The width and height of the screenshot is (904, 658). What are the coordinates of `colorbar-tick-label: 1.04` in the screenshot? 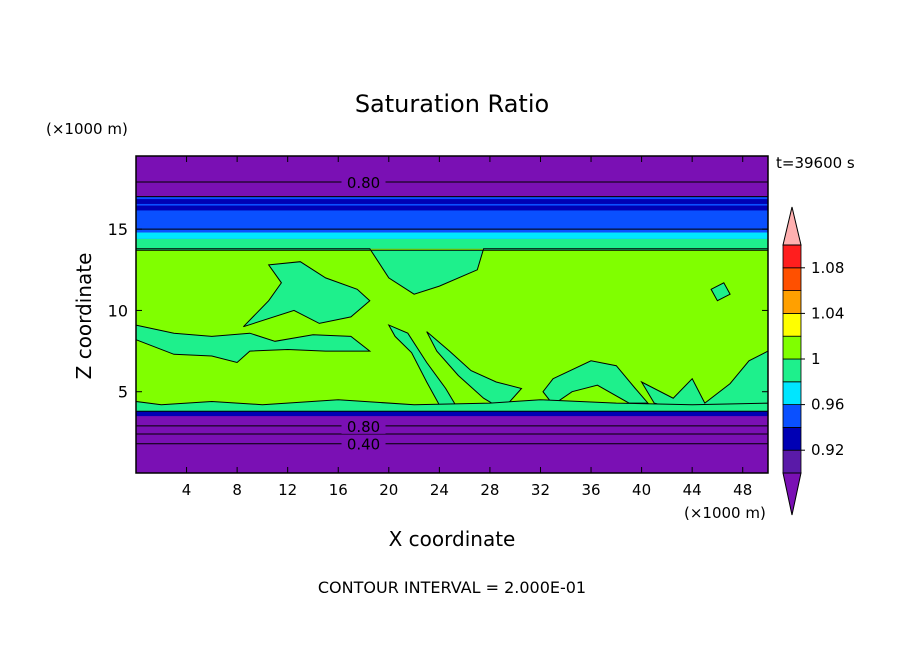 It's located at (827, 313).